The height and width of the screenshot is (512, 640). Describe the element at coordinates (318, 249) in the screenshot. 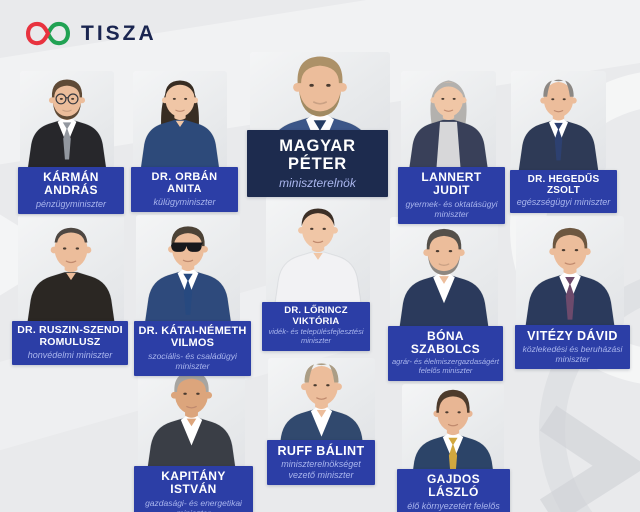

I see `person-photo-lorincz-viktoria` at that location.